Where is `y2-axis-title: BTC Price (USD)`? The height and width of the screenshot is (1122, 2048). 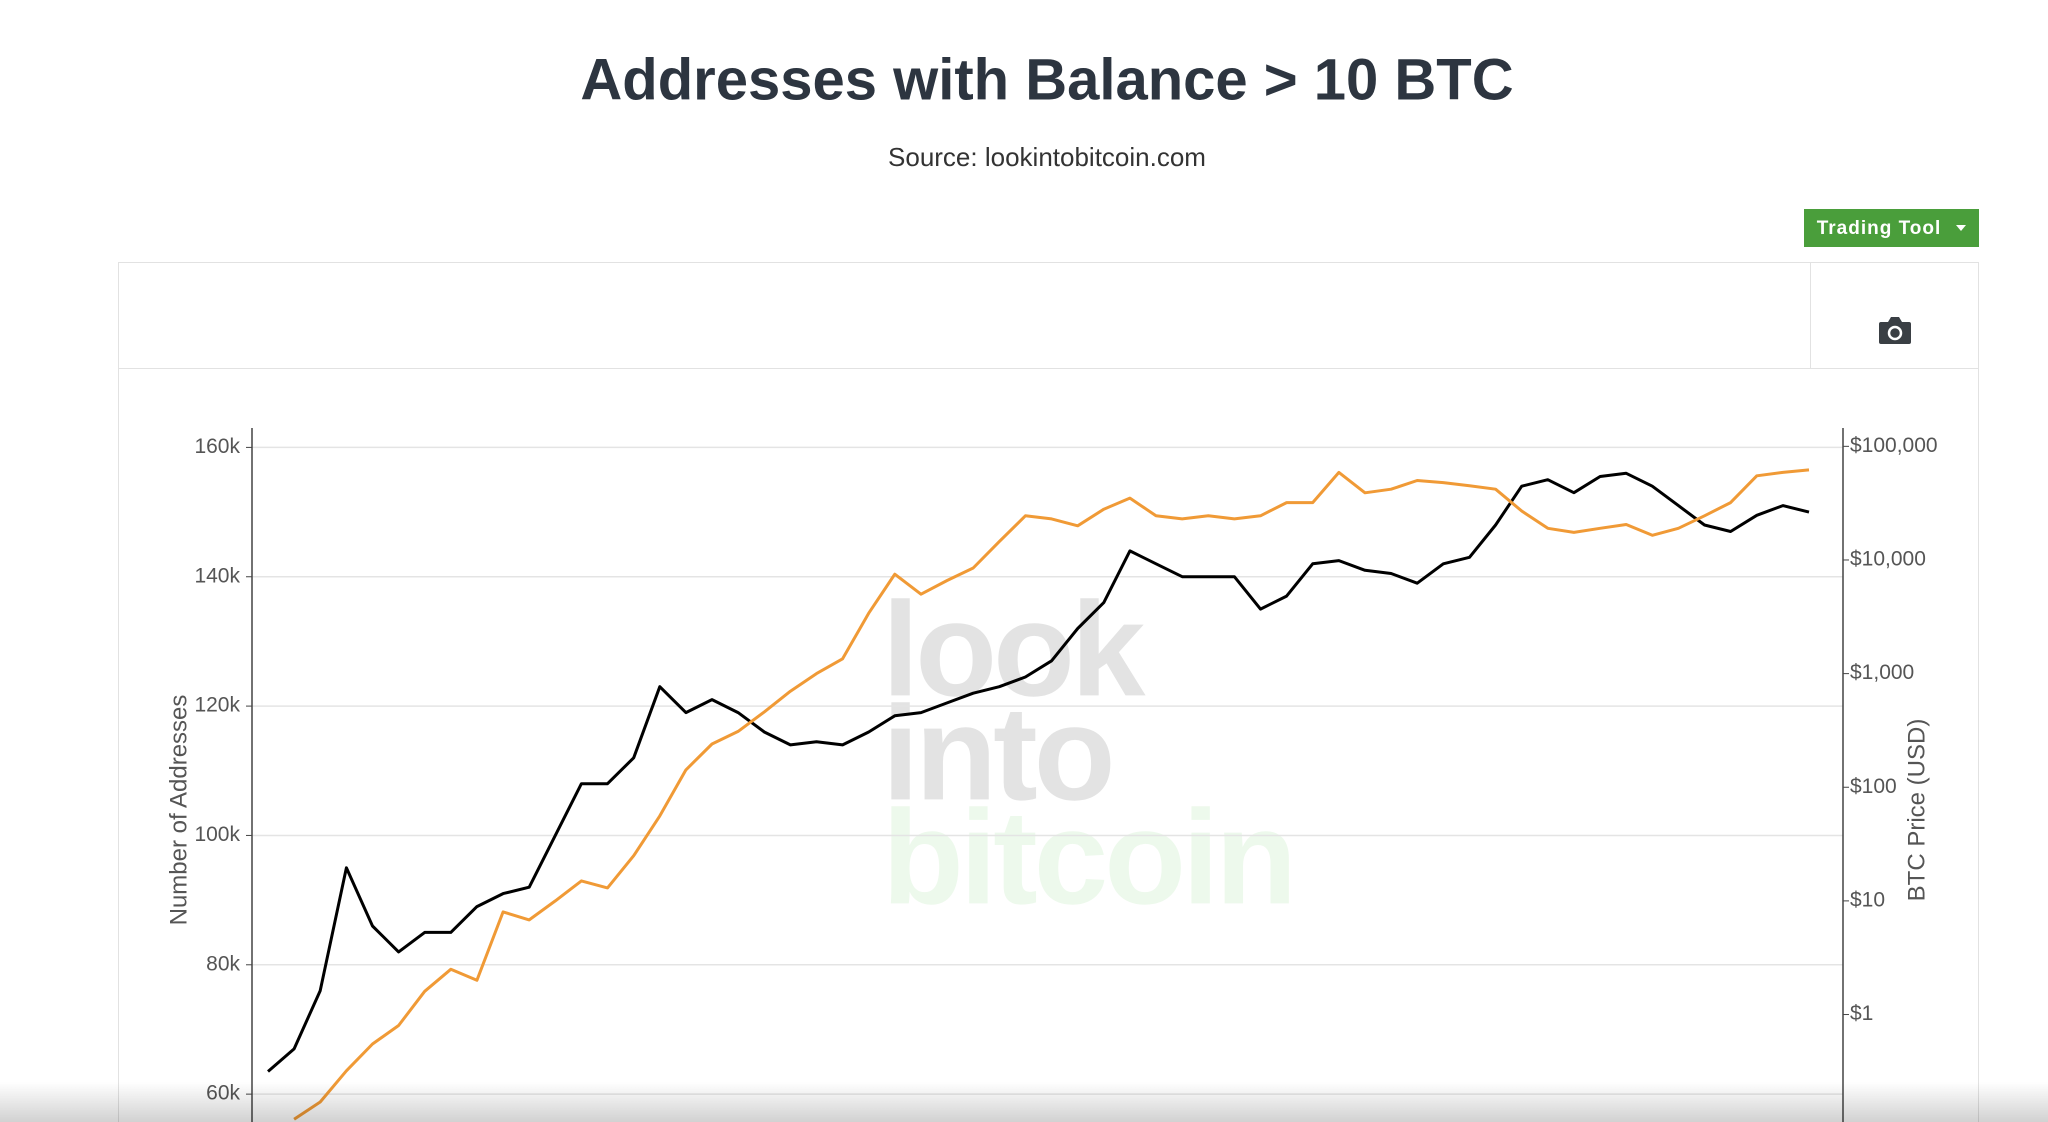 y2-axis-title: BTC Price (USD) is located at coordinates (1916, 810).